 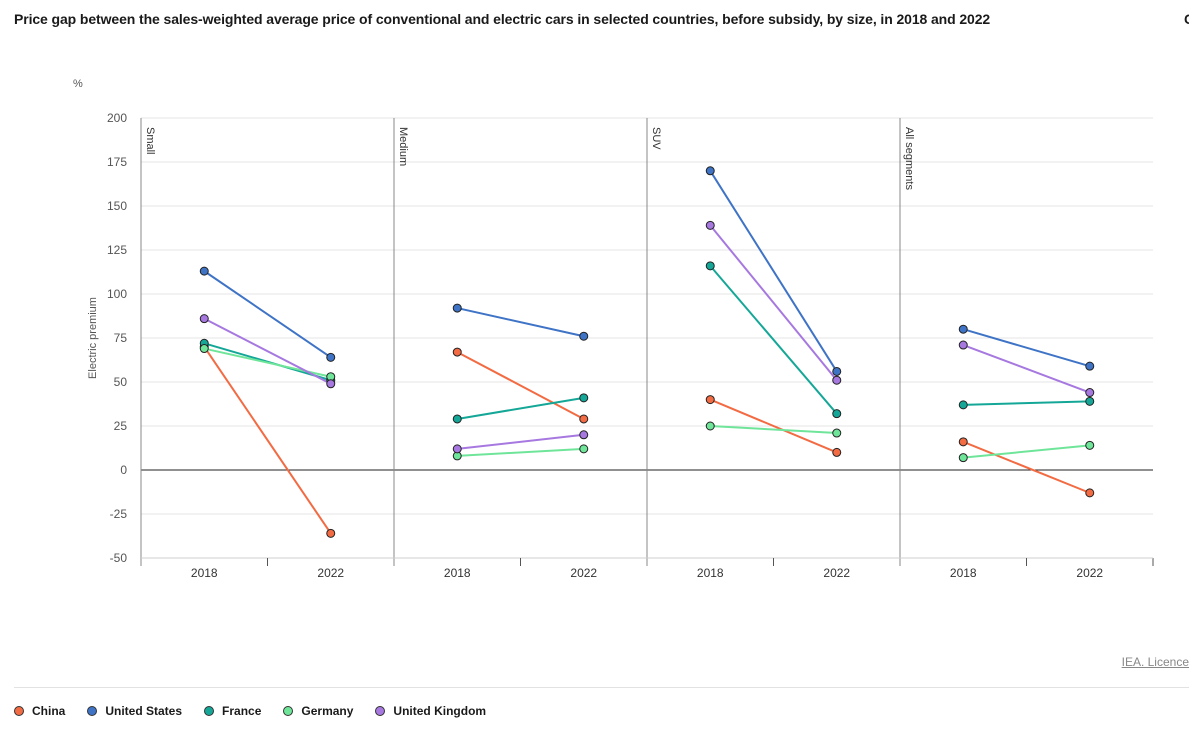 I want to click on y-tick-label: 125, so click(x=117, y=250).